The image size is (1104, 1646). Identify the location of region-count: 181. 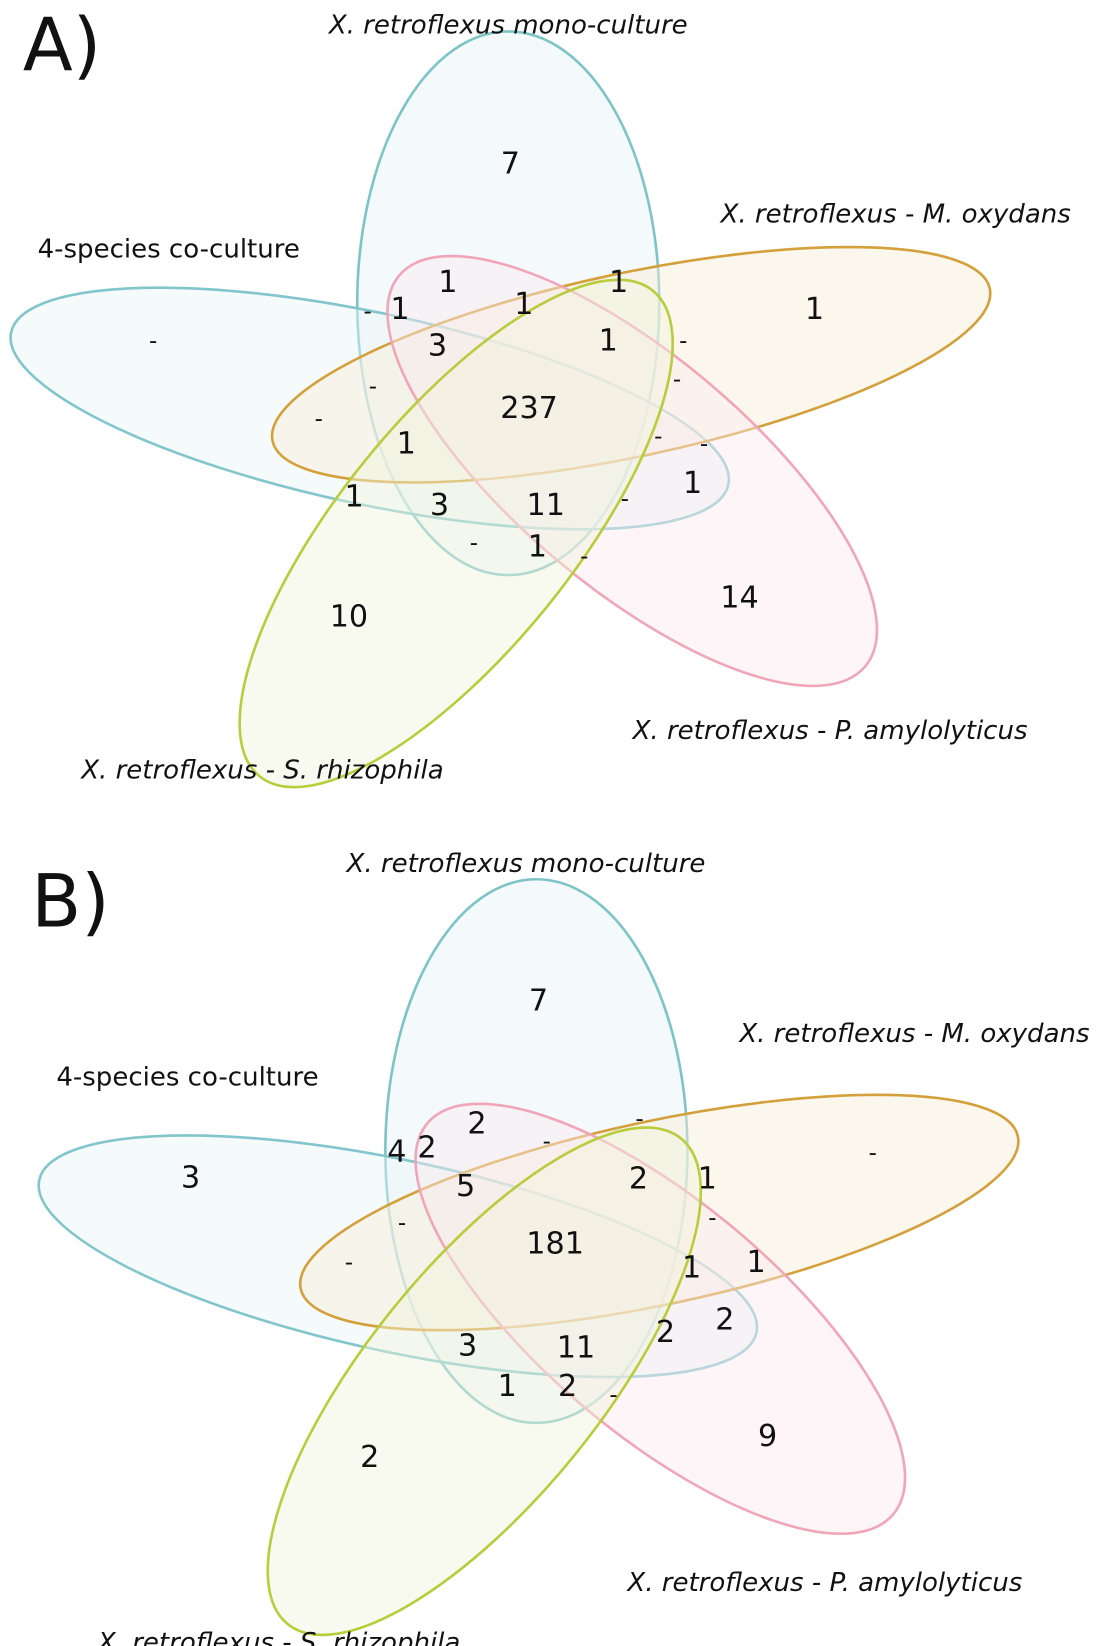
(555, 1243).